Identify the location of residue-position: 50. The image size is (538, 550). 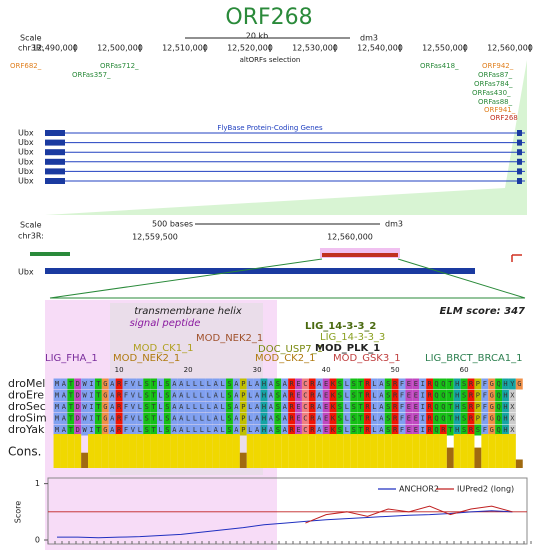
(395, 370).